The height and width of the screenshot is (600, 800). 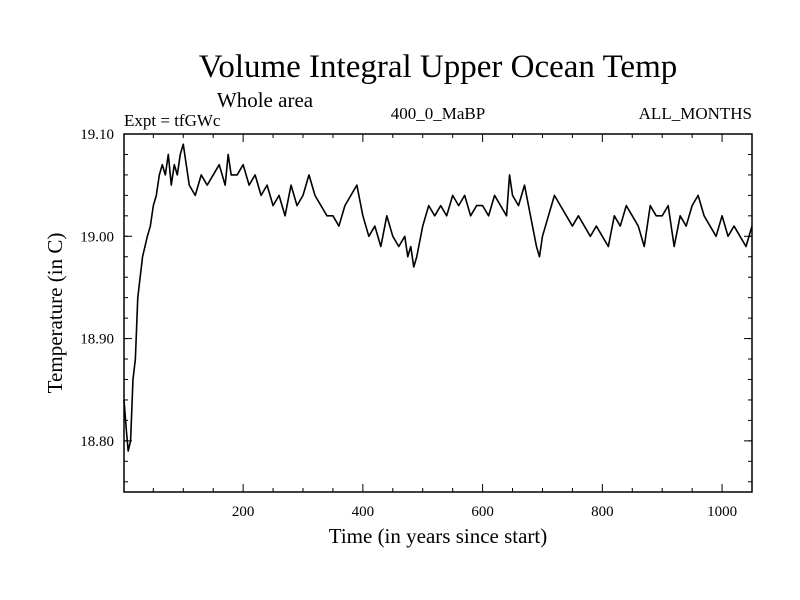 I want to click on y-tick-label: 18.80, so click(x=97, y=442).